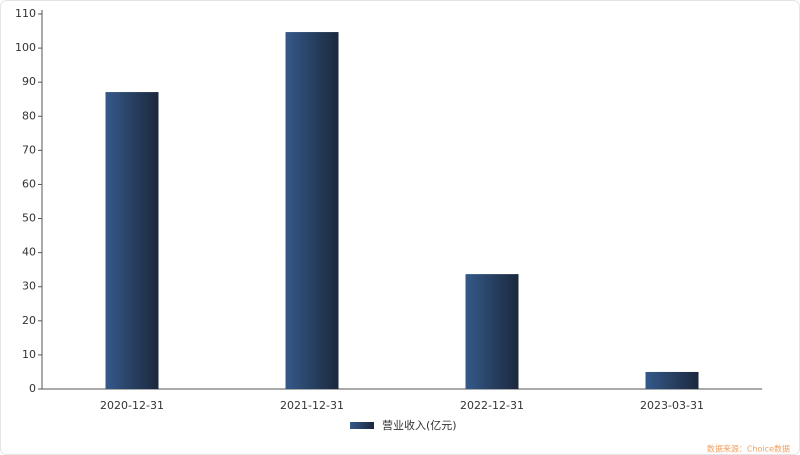 The height and width of the screenshot is (455, 800). What do you see at coordinates (29, 354) in the screenshot?
I see `y-tick-label: 10` at bounding box center [29, 354].